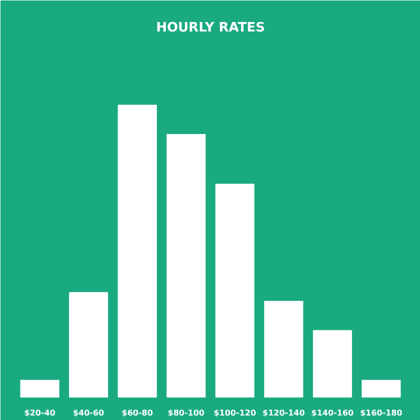 The image size is (420, 420). Describe the element at coordinates (381, 413) in the screenshot. I see `x-tick-label: $160-180` at that location.